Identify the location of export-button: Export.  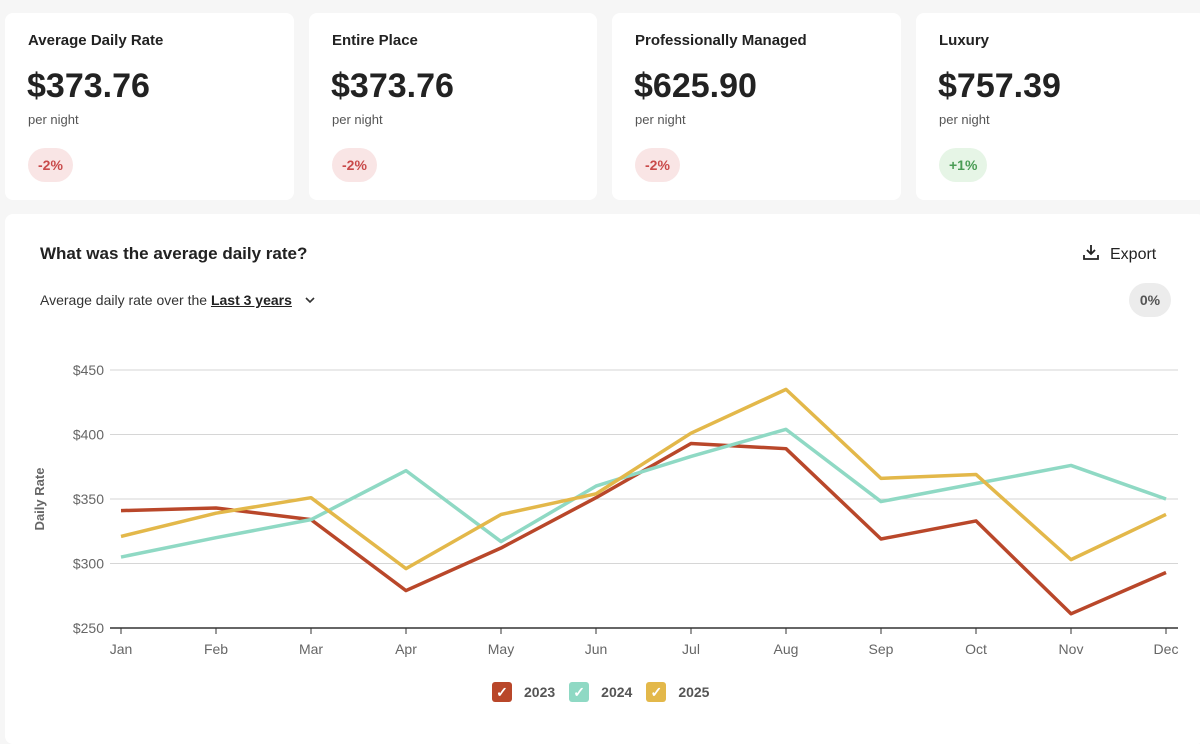
(1119, 254).